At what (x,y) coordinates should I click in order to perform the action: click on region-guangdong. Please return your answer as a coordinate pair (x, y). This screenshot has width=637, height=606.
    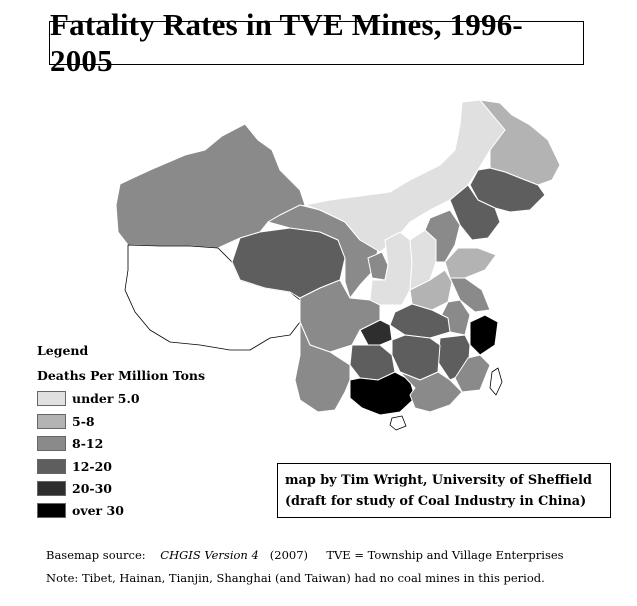
    Looking at the image, I should click on (431, 392).